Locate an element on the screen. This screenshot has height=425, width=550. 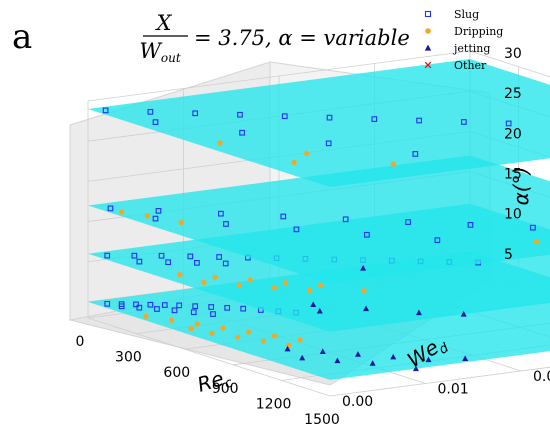
title-denominator: Wout is located at coordinates (160, 52).